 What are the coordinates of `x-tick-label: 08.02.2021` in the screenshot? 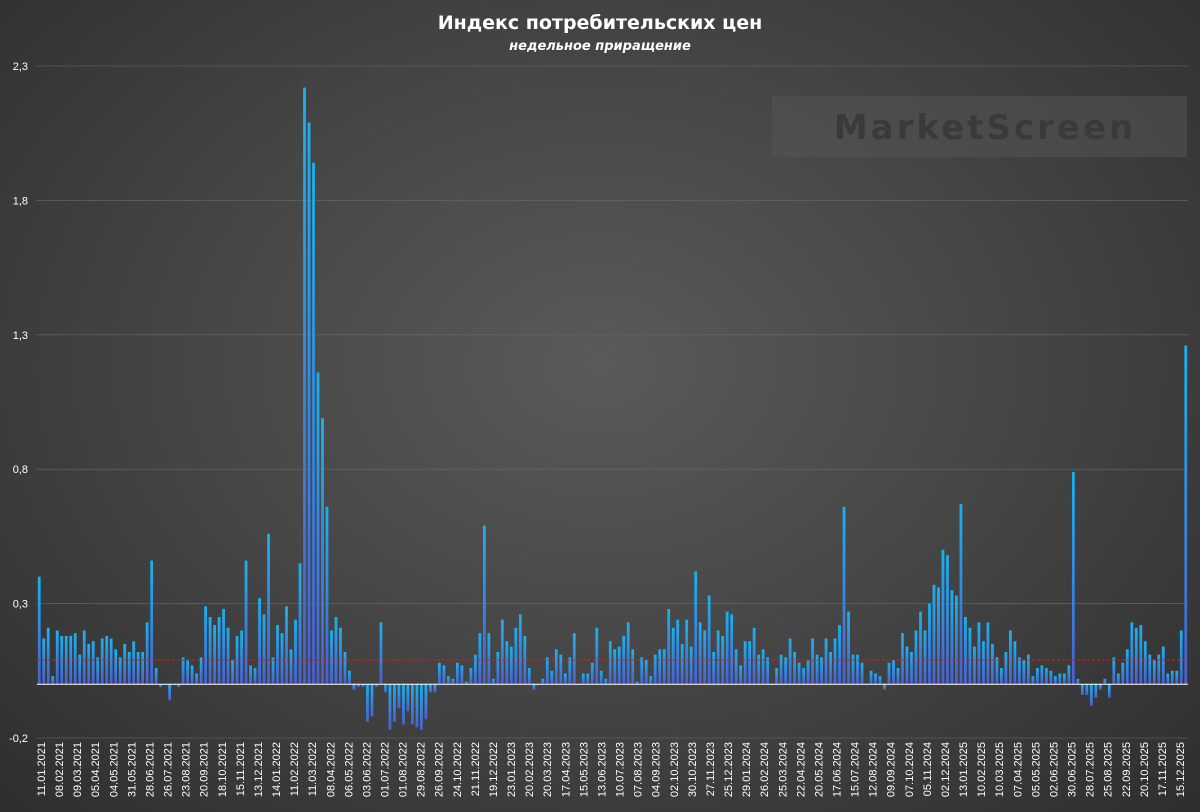 It's located at (60, 769).